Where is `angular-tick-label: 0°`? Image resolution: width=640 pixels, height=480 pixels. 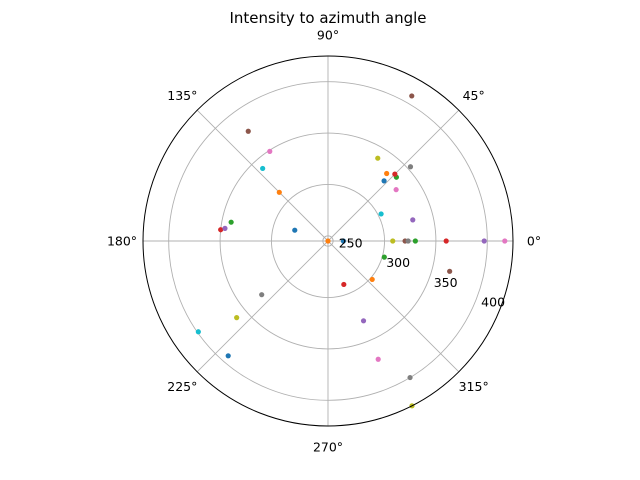 angular-tick-label: 0° is located at coordinates (534, 241).